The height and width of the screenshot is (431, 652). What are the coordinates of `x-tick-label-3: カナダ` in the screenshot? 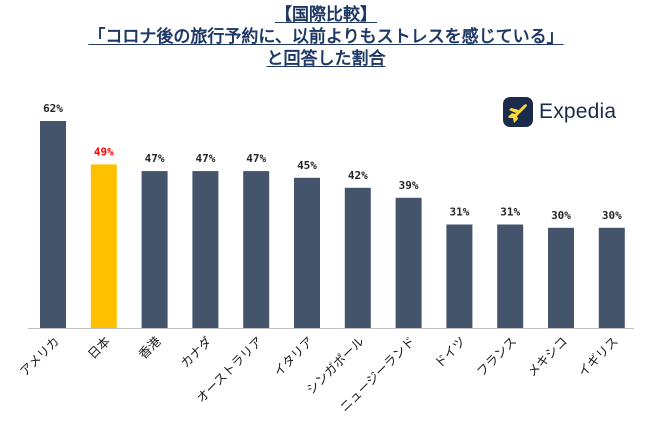 It's located at (195, 352).